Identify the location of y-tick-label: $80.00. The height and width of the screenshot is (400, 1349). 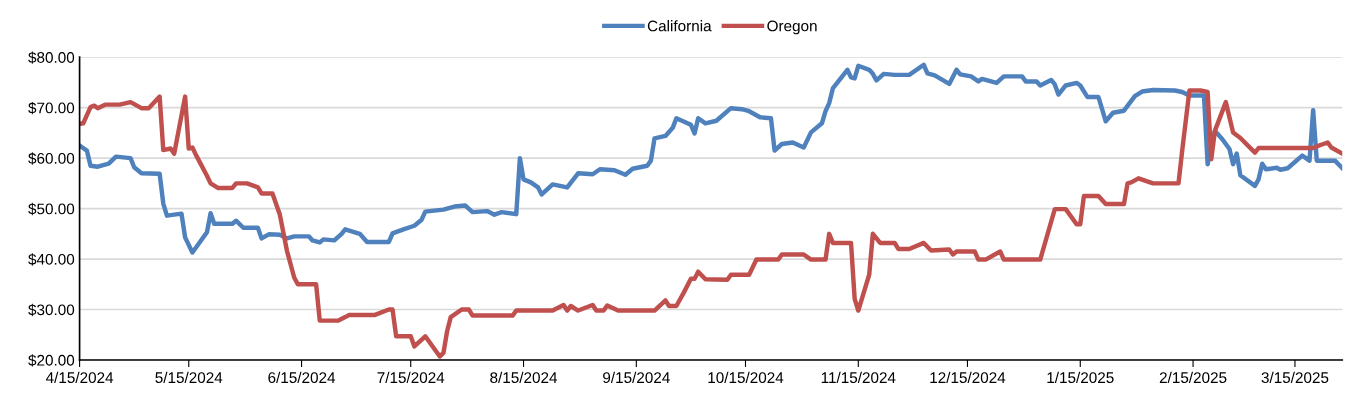
(51, 57).